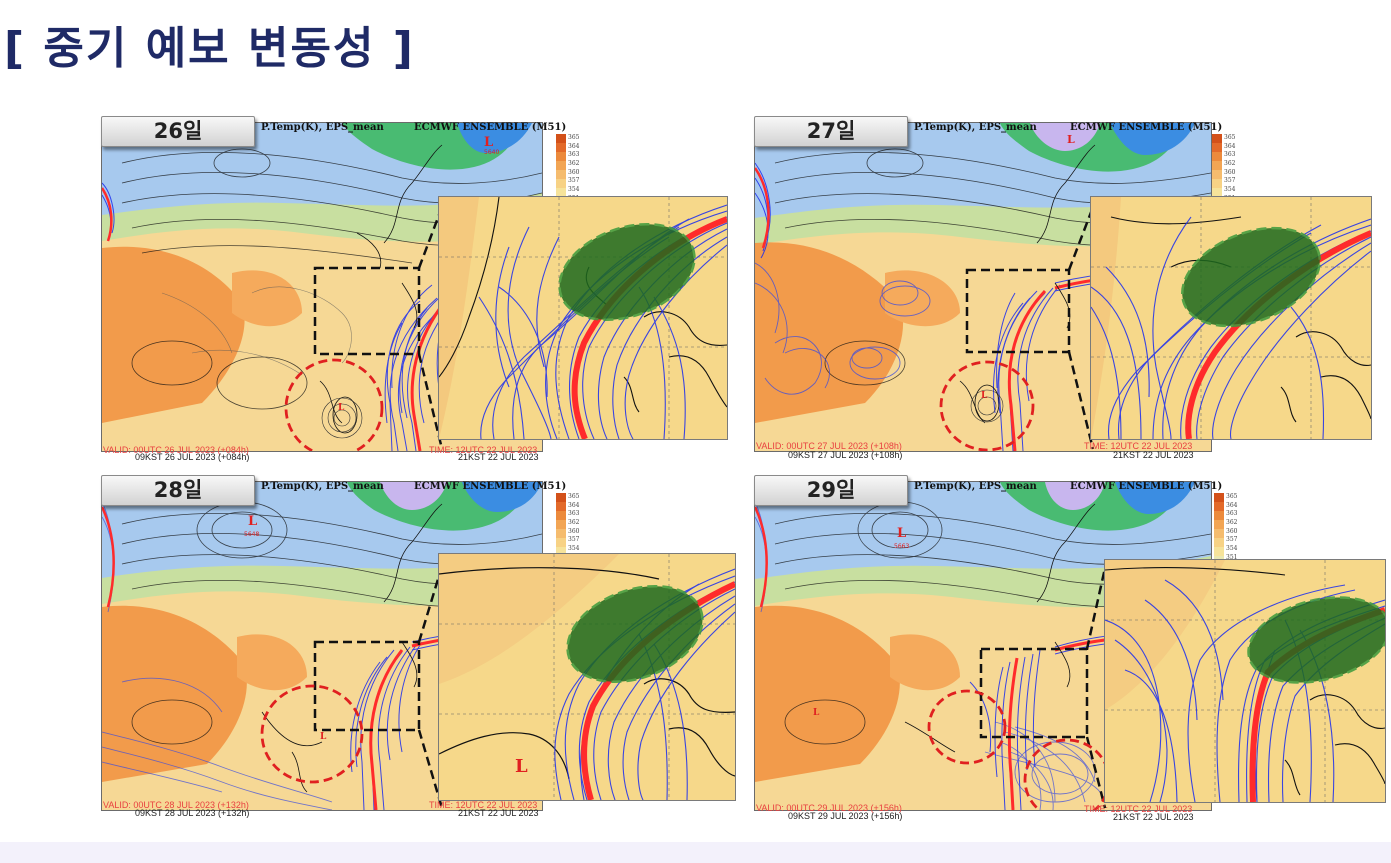 The width and height of the screenshot is (1391, 863). Describe the element at coordinates (829, 446) in the screenshot. I see `valid-time: VALID: 00UTC 27 JUL 2023 (+108h)` at that location.